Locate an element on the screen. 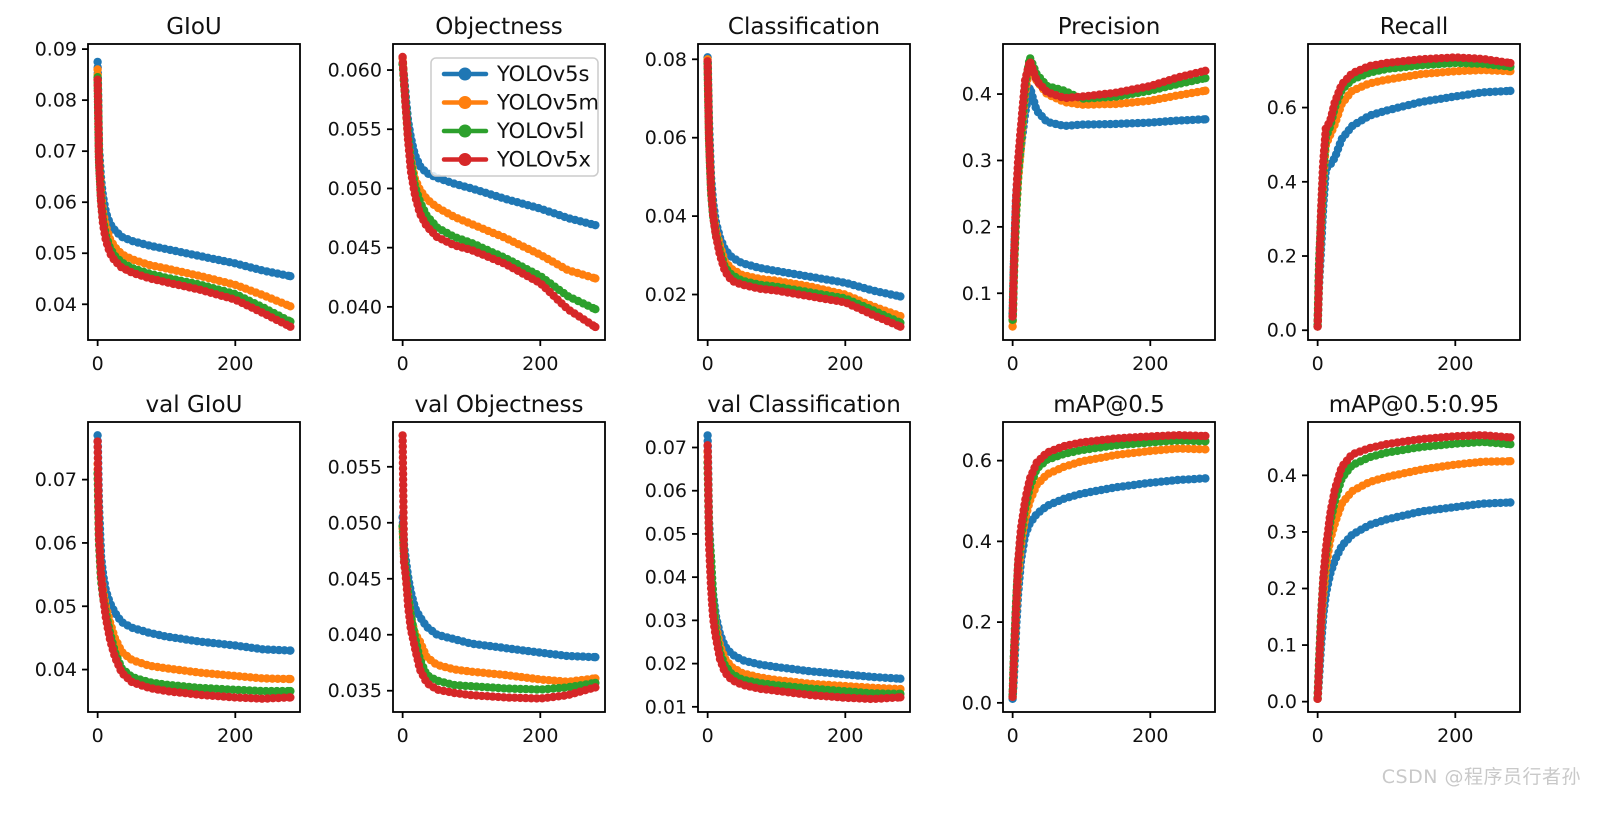 This screenshot has width=1597, height=817. subplot-map-0-5-0-95: mAP@0.5:0.95 0.0 0.1 0.2 0.3 0.4 0 200 is located at coordinates (1394, 569).